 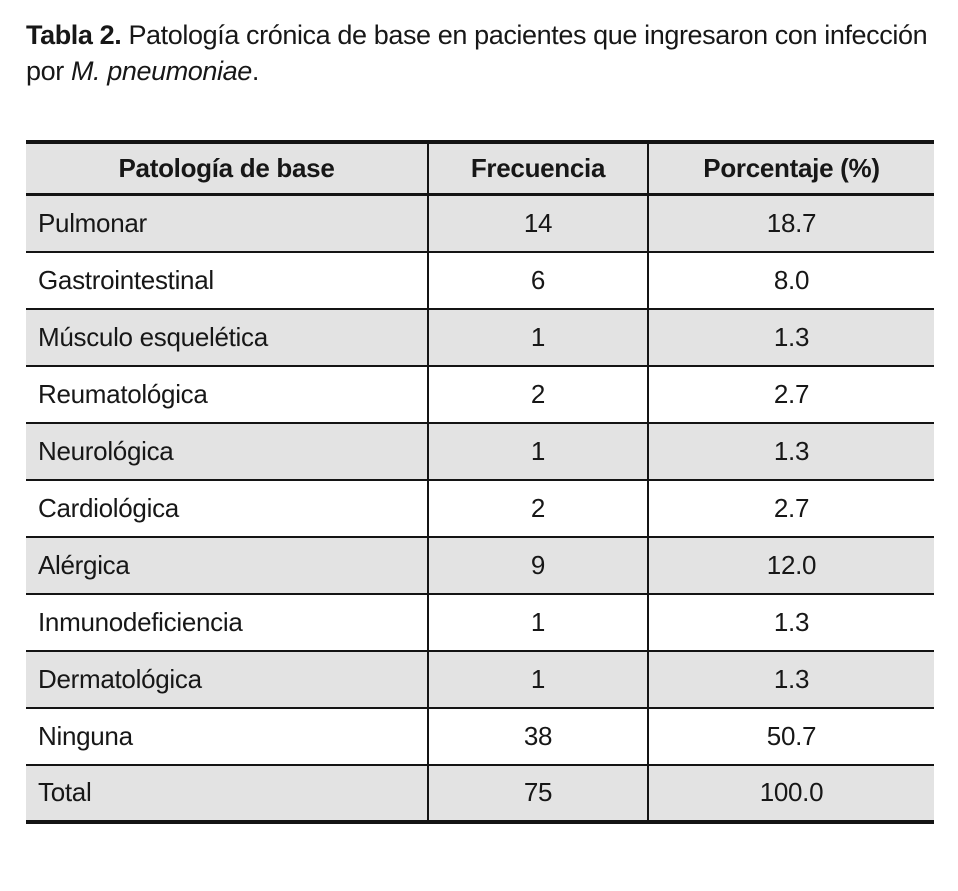 I want to click on cell-frequency: 6, so click(x=538, y=280).